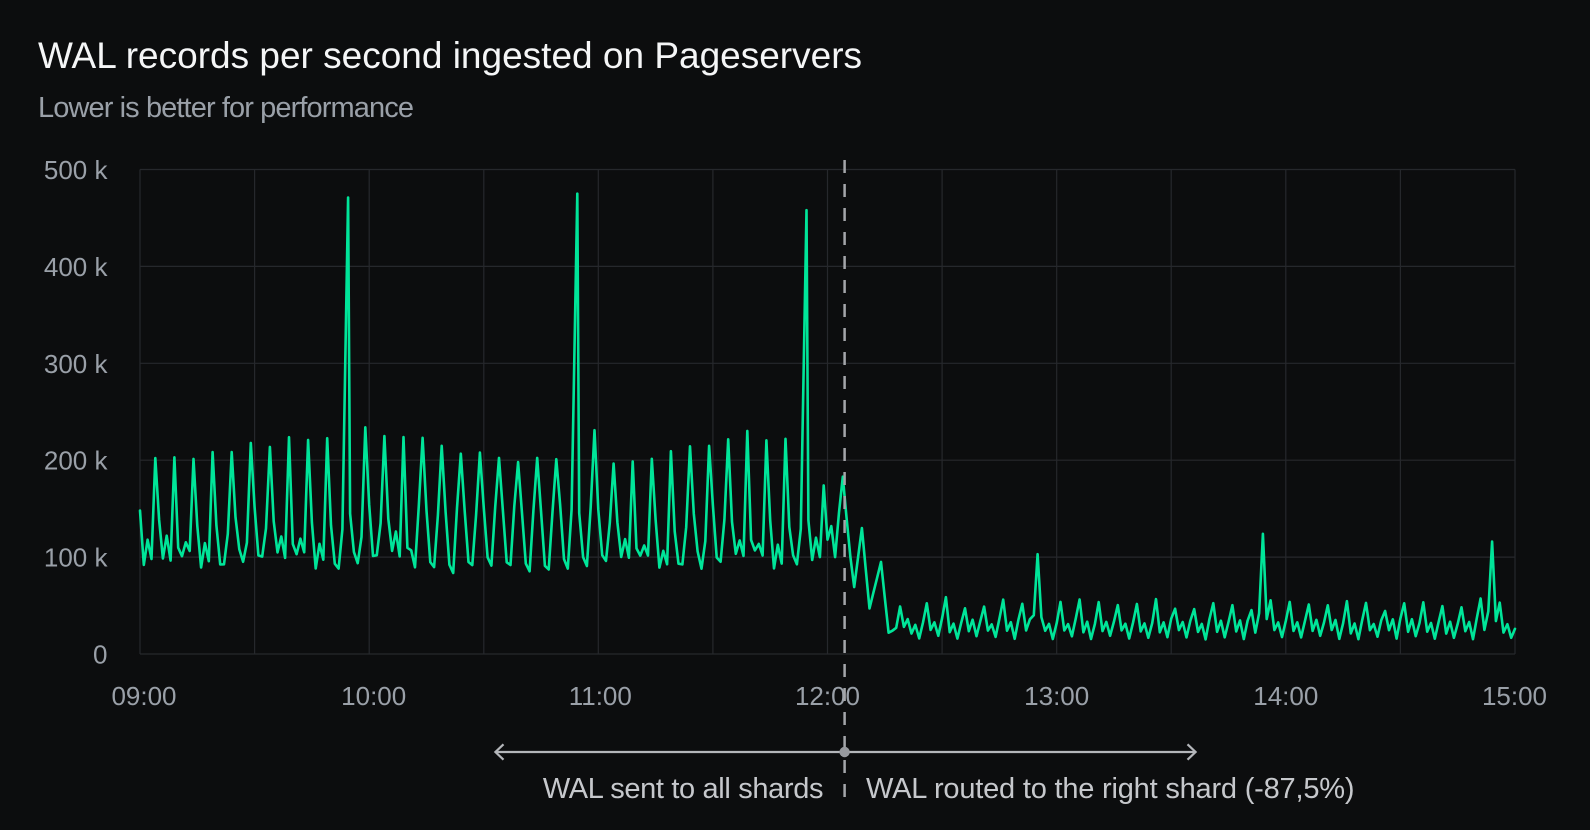 This screenshot has width=1590, height=830. What do you see at coordinates (76, 558) in the screenshot?
I see `svg-text: 100 k` at bounding box center [76, 558].